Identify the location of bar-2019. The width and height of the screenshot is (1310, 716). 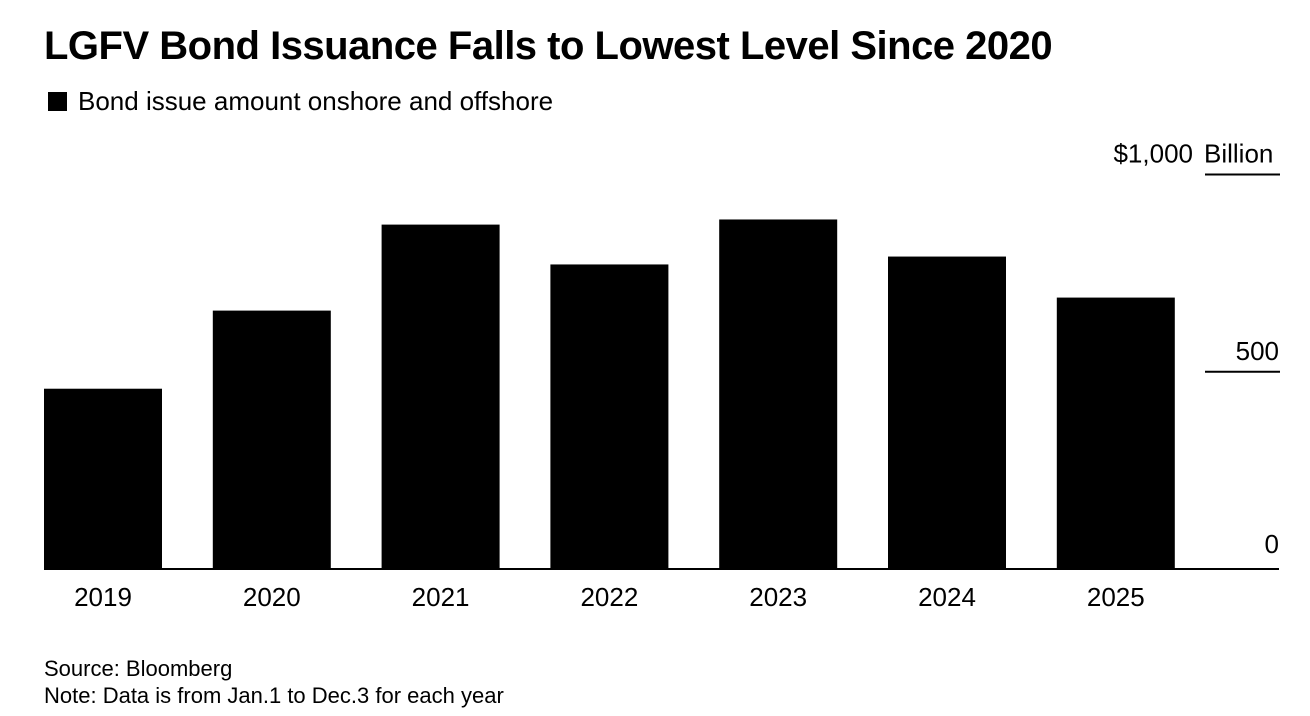
(103, 478).